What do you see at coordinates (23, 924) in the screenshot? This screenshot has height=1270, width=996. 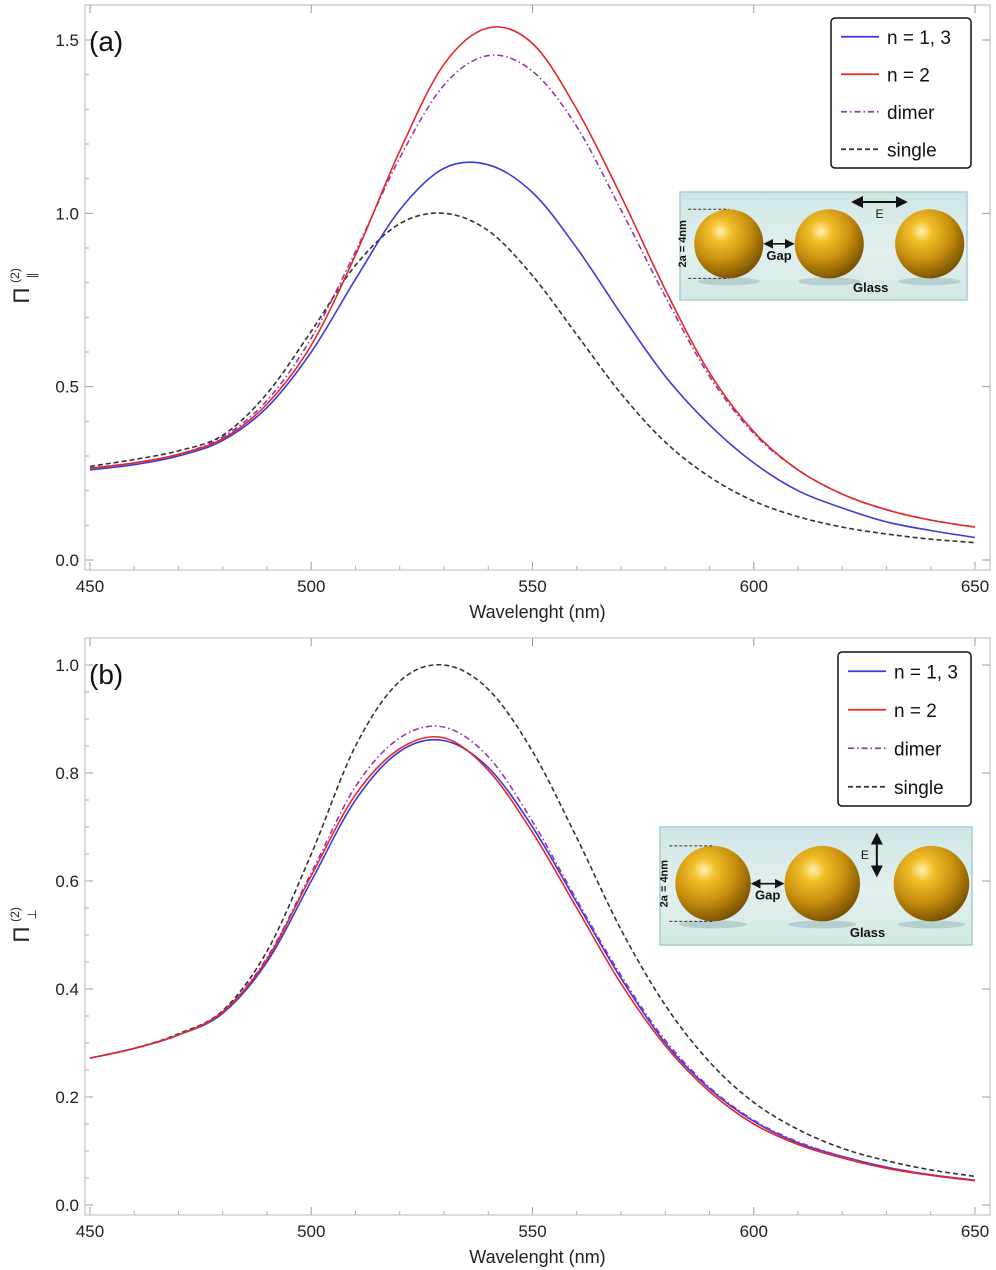 I see `y-axis-label: Π (2) ⊥` at bounding box center [23, 924].